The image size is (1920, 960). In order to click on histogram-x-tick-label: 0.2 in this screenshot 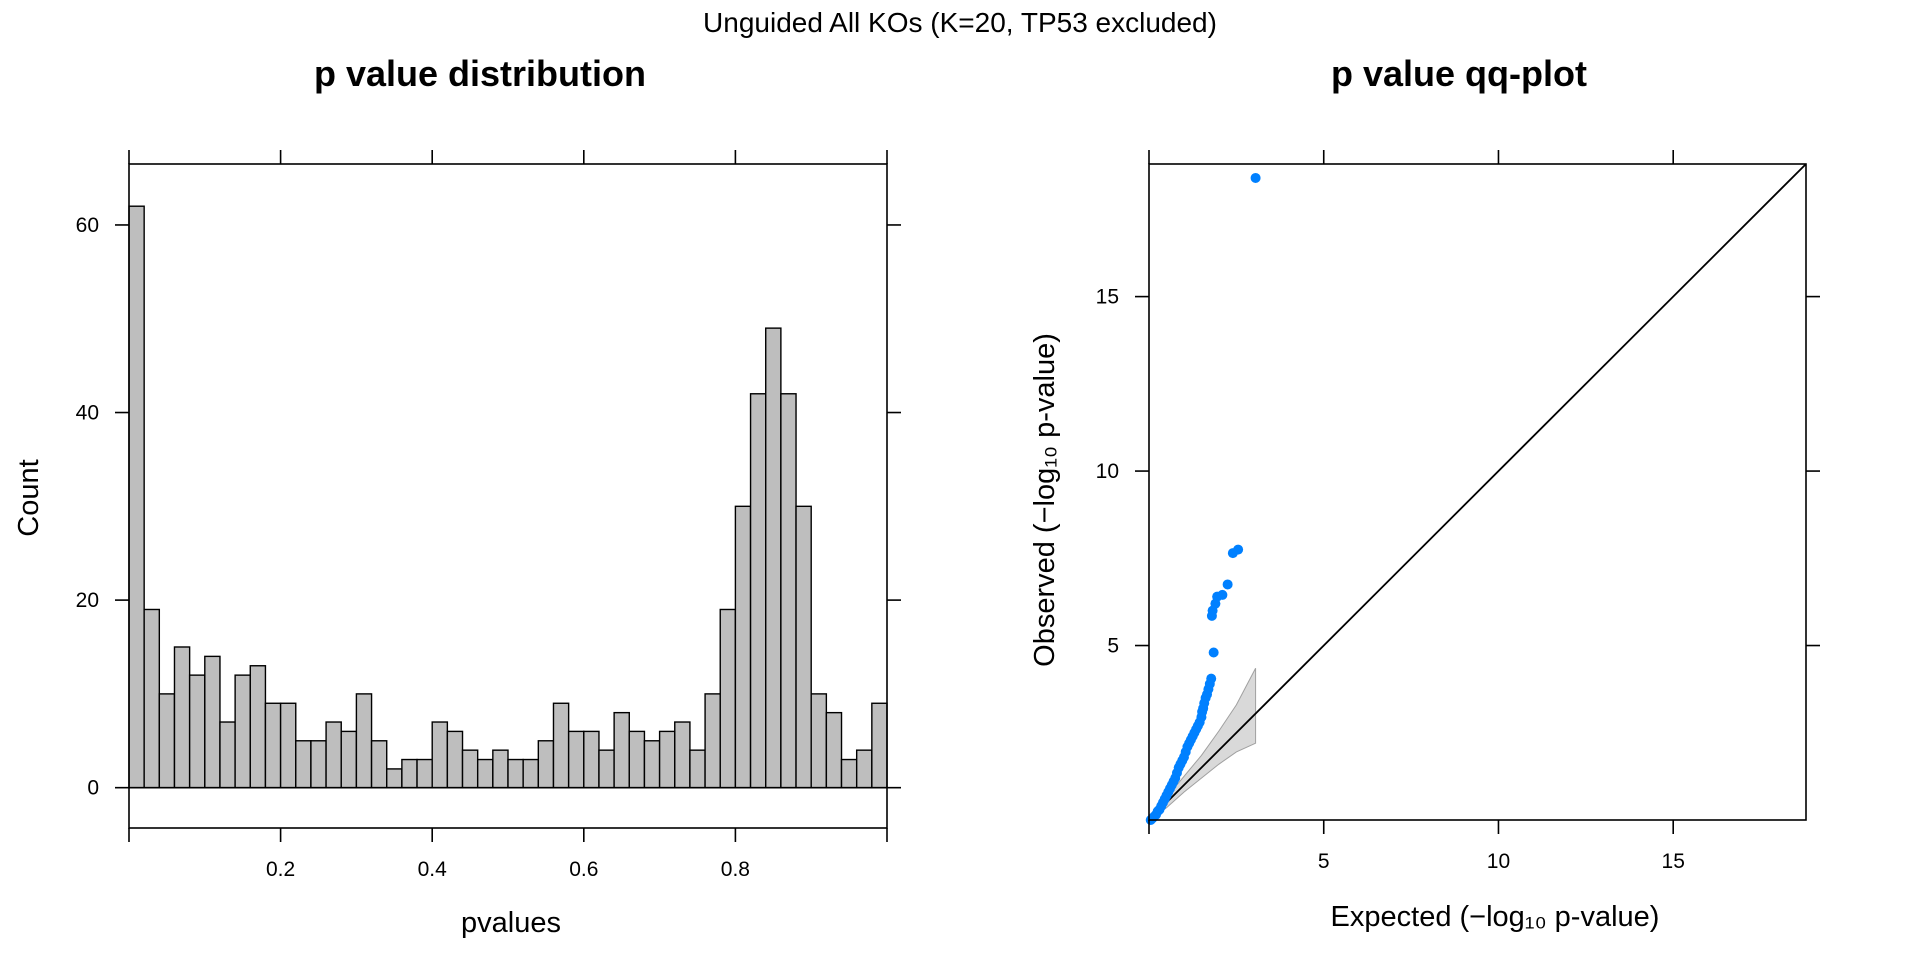, I will do `click(280, 869)`.